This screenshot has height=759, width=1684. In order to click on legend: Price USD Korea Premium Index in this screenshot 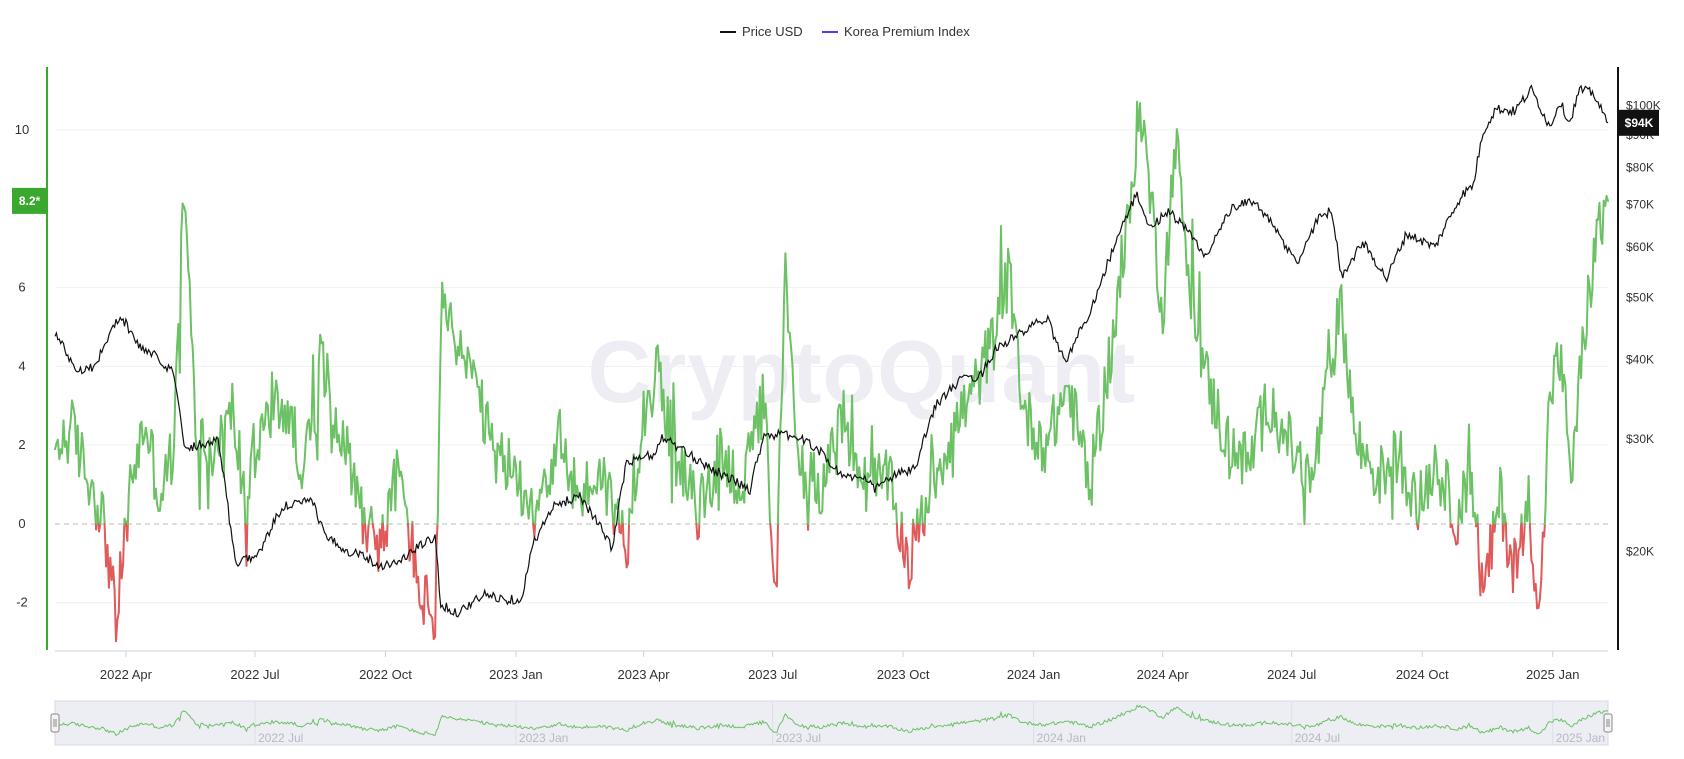, I will do `click(845, 31)`.